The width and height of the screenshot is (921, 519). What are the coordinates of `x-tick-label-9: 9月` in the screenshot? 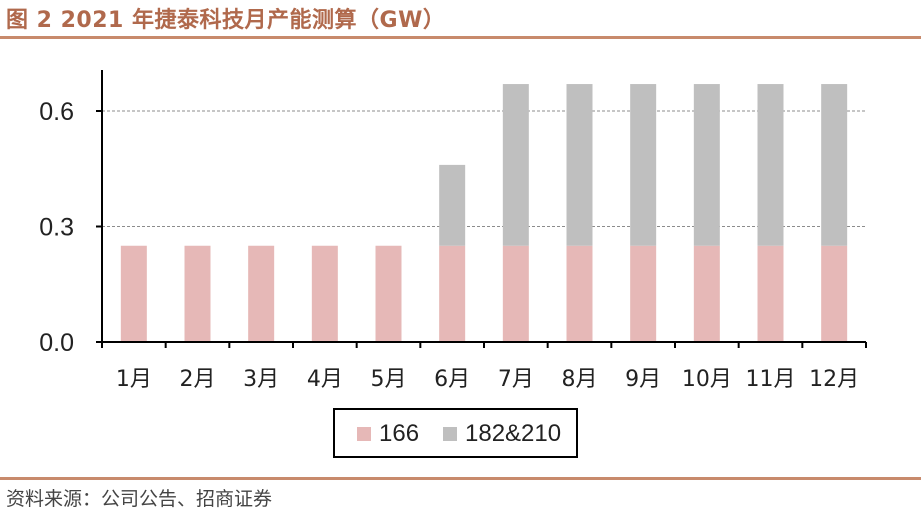 It's located at (643, 379).